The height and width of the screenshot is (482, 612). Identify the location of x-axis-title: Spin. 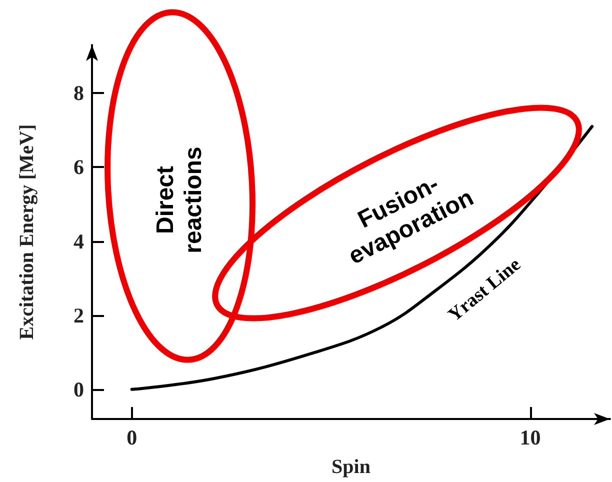
(351, 467).